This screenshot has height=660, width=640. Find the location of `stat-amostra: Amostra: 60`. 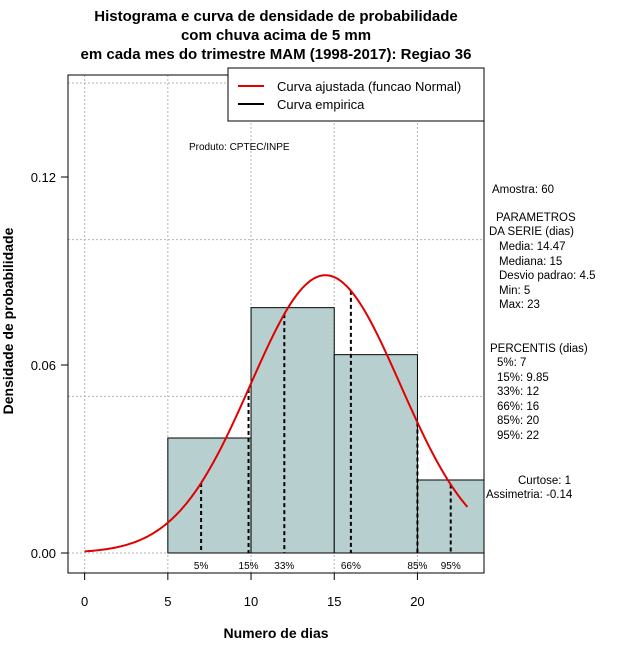

stat-amostra: Amostra: 60 is located at coordinates (523, 190).